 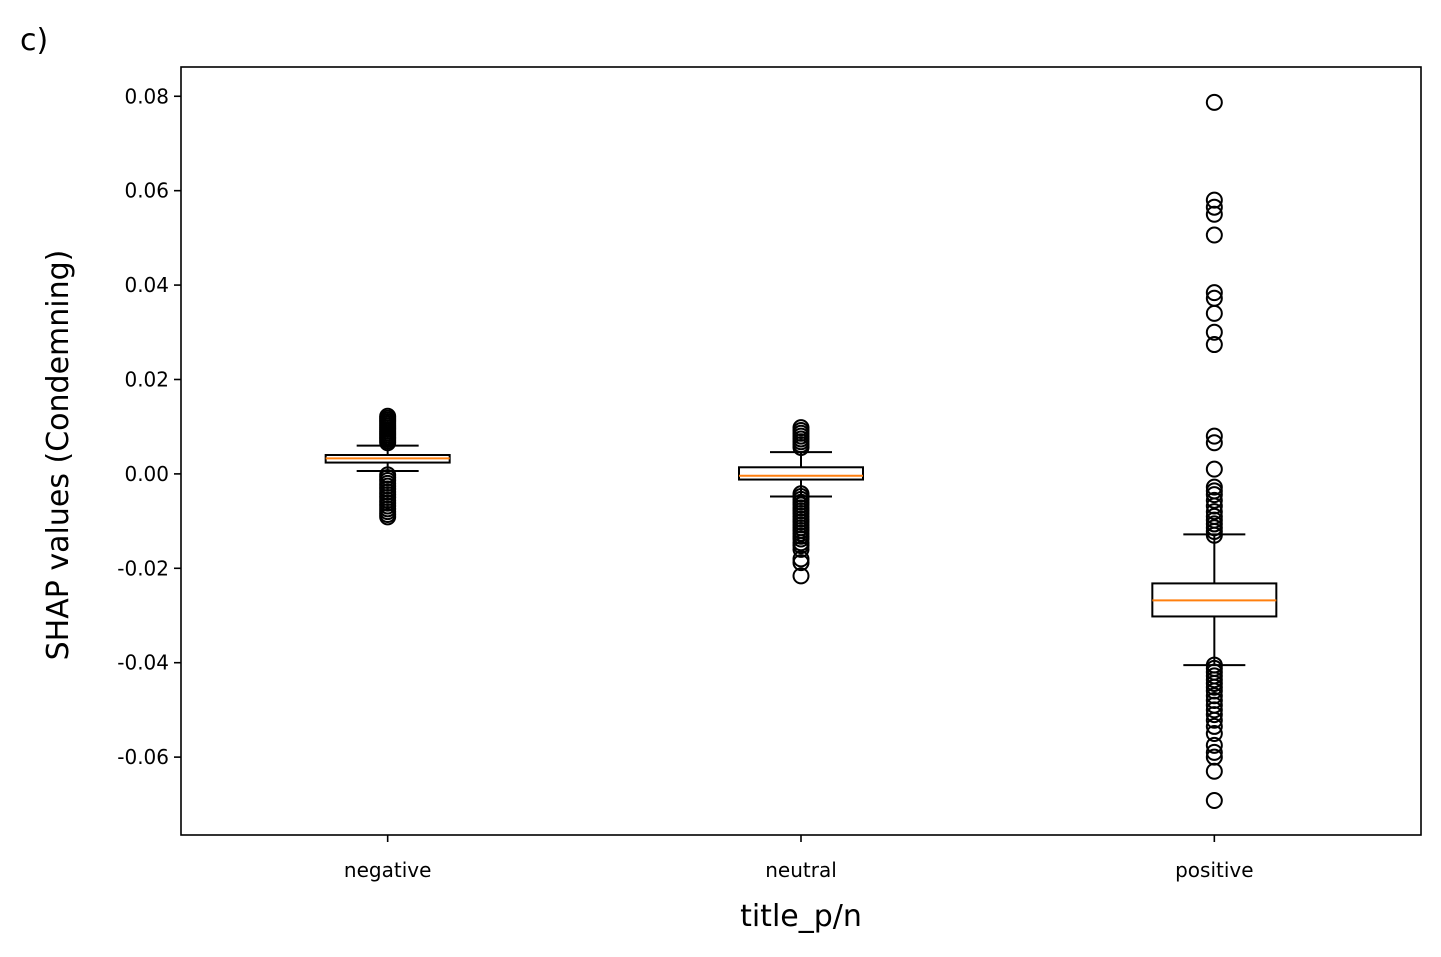 What do you see at coordinates (143, 663) in the screenshot?
I see `y-tick-label: -0.04` at bounding box center [143, 663].